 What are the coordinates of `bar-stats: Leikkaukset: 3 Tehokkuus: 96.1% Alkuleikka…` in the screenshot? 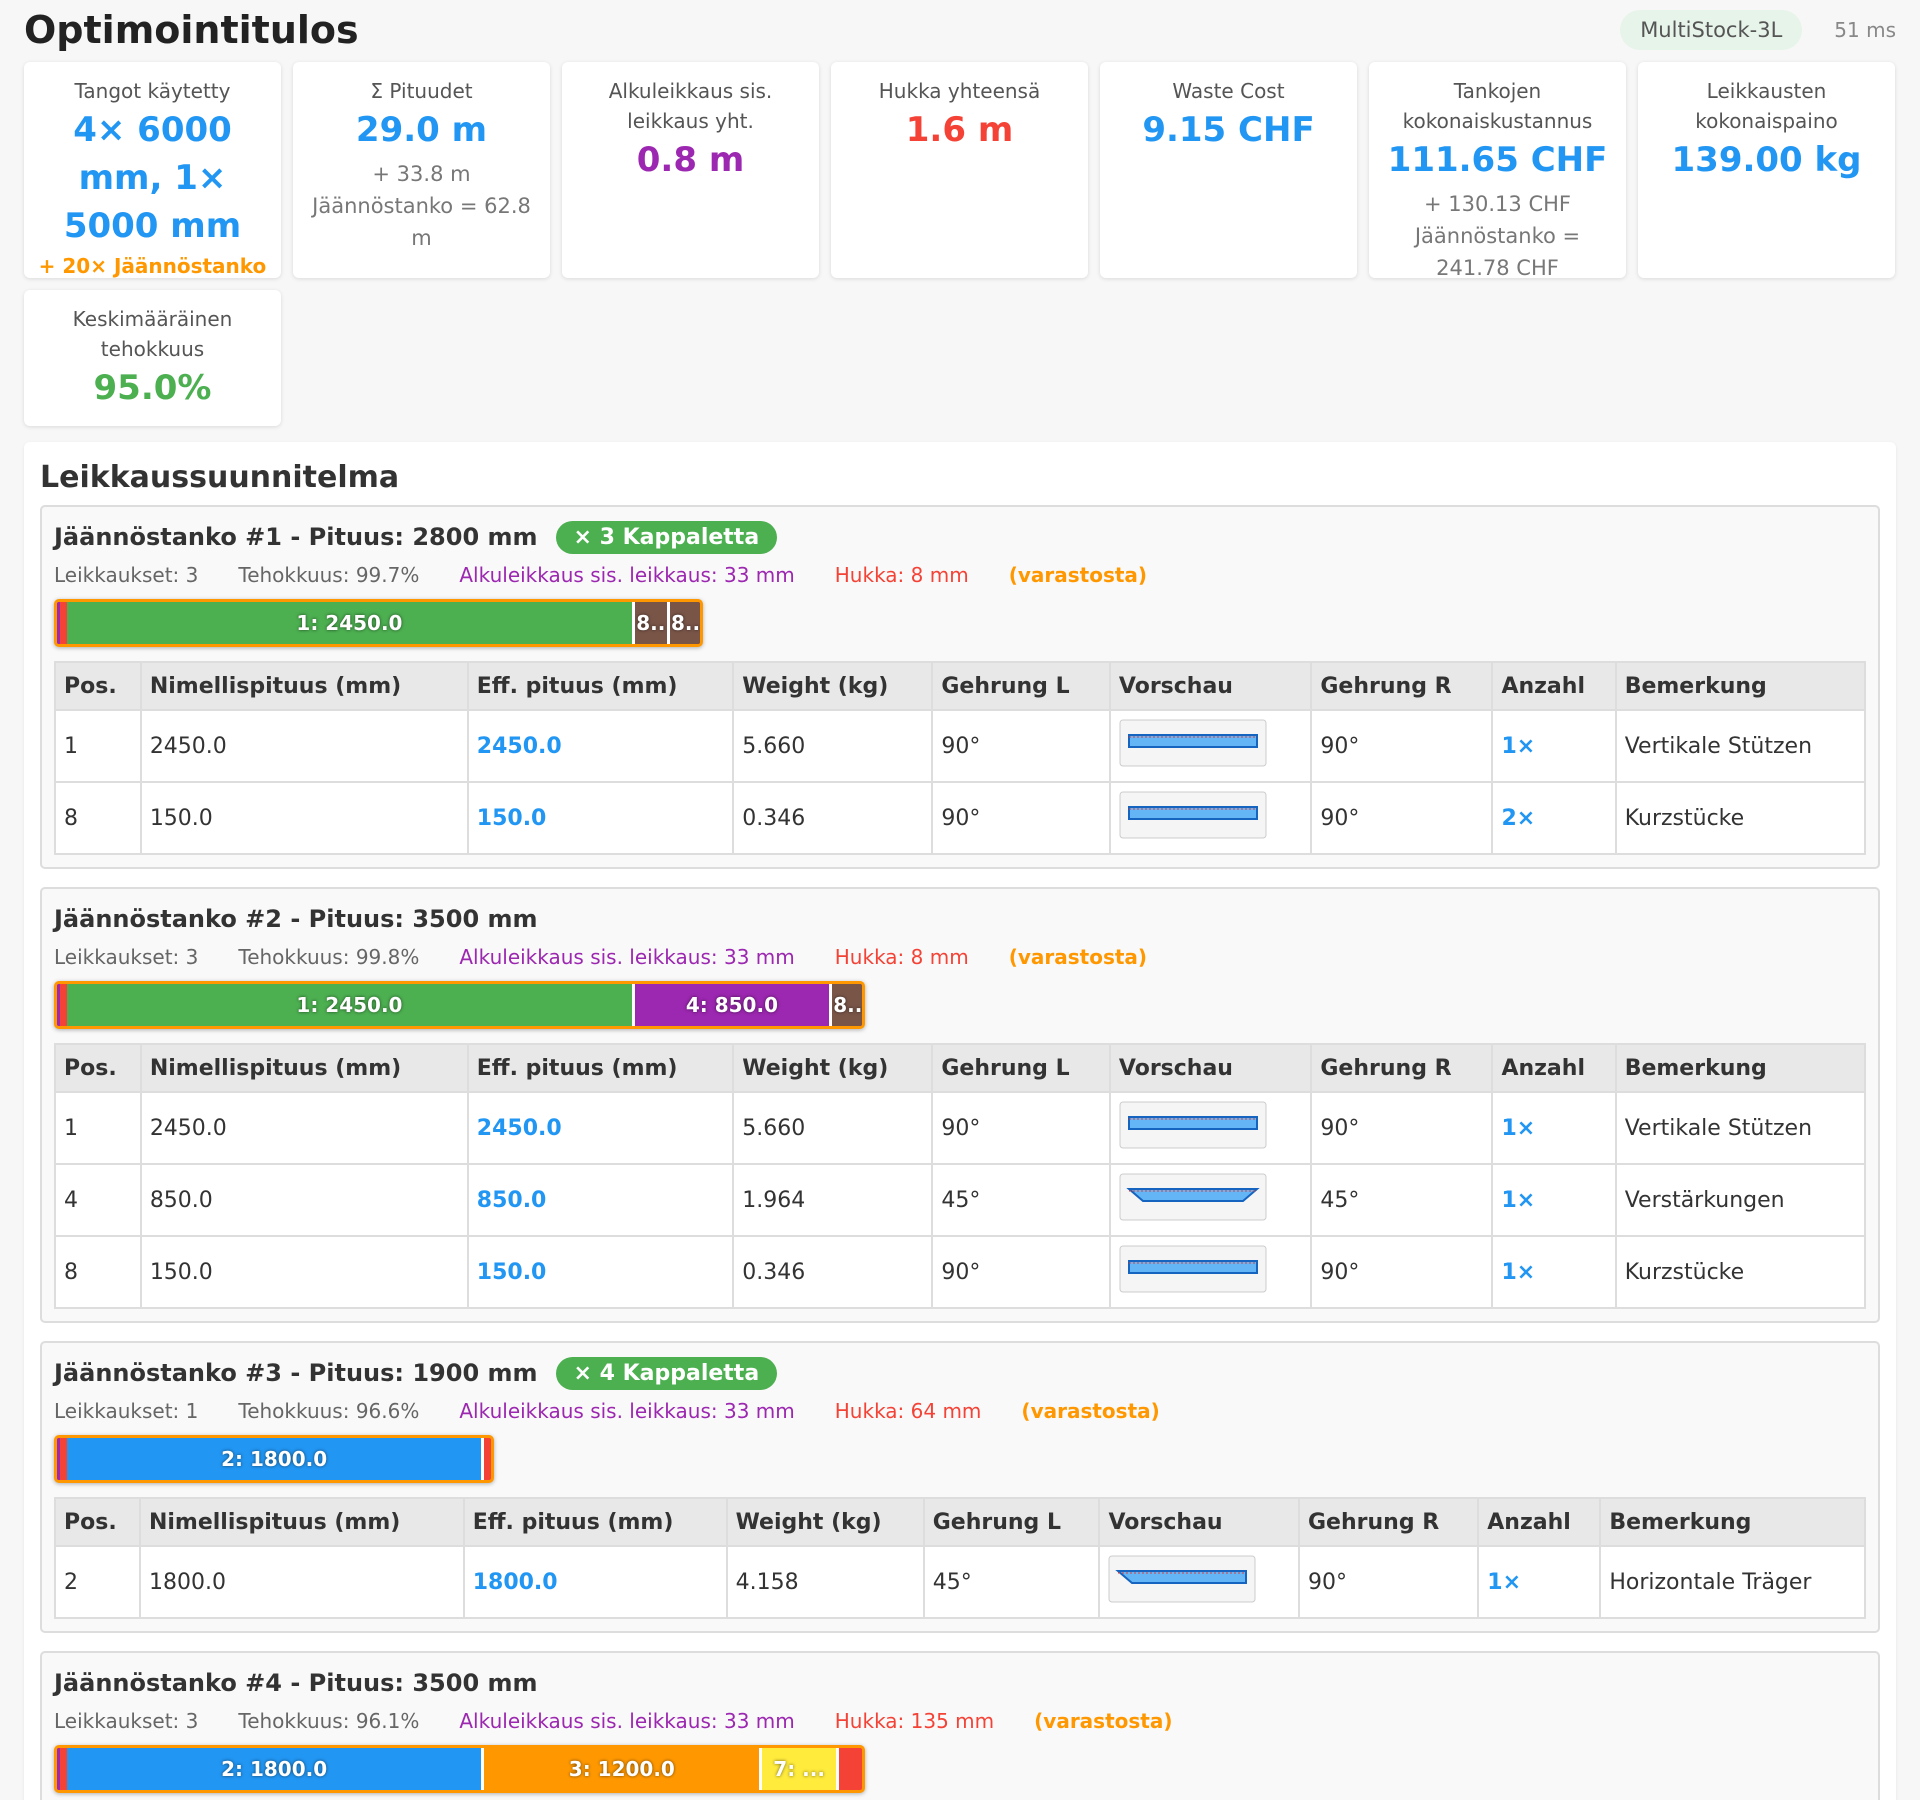 It's located at (960, 1721).